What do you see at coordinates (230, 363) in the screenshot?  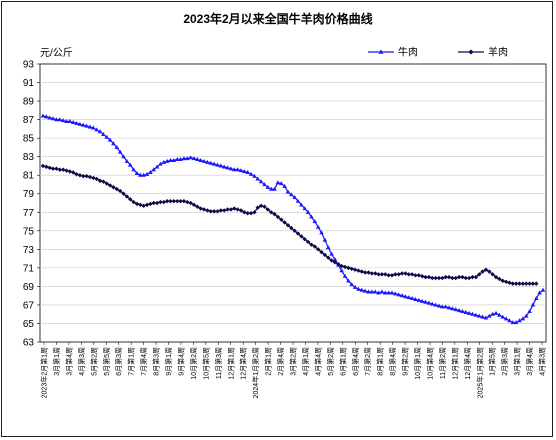 I see `x-tick-label: 12月第1周` at bounding box center [230, 363].